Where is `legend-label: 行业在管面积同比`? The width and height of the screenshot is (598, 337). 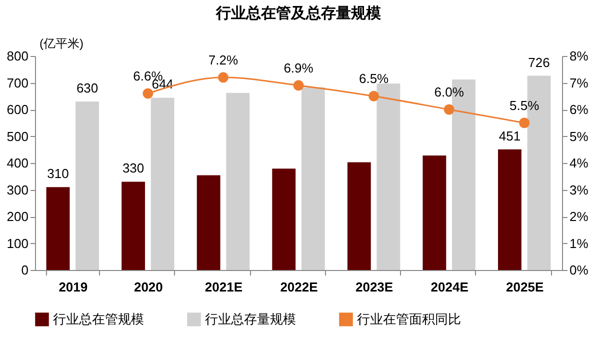 legend-label: 行业在管面积同比 is located at coordinates (409, 318).